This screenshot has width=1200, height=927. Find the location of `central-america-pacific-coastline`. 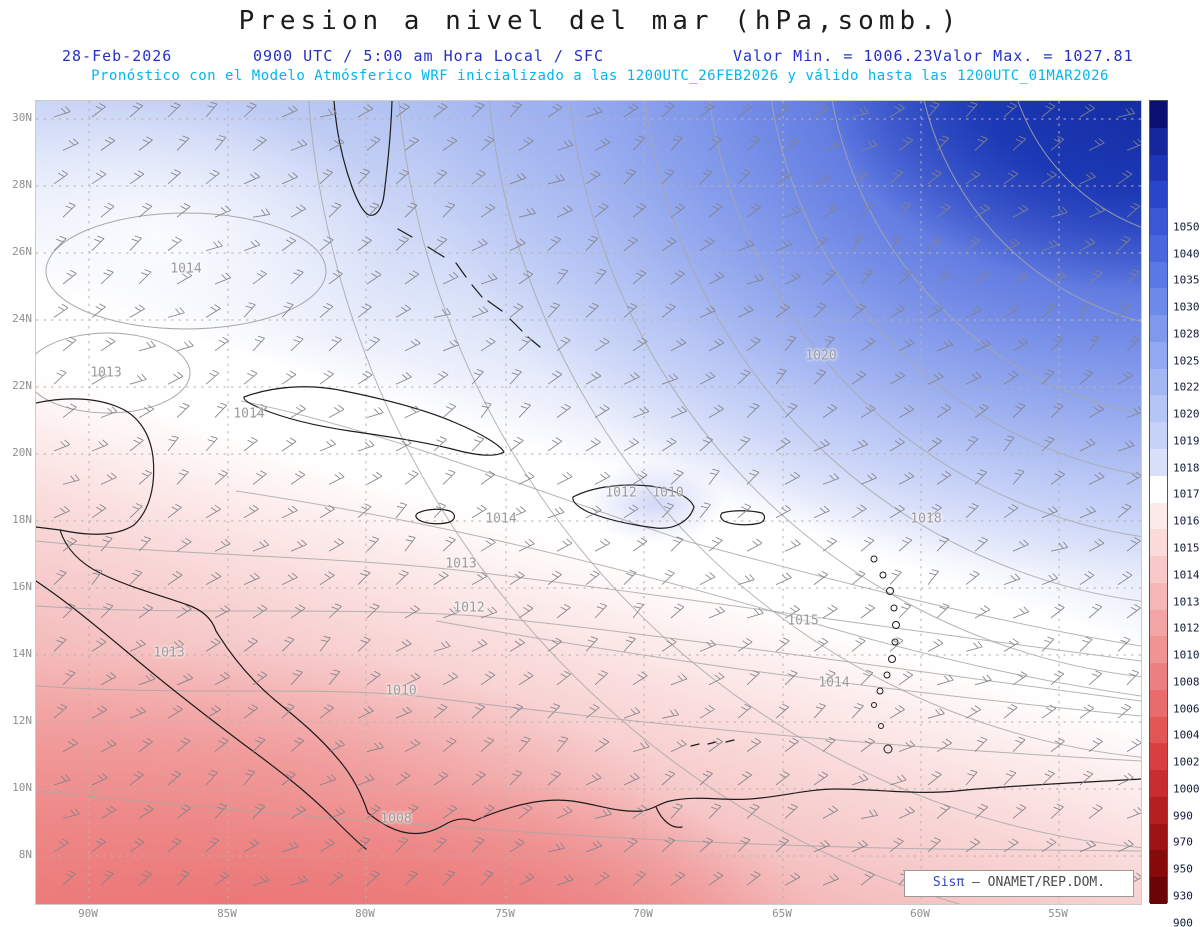

central-america-pacific-coastline is located at coordinates (201, 715).